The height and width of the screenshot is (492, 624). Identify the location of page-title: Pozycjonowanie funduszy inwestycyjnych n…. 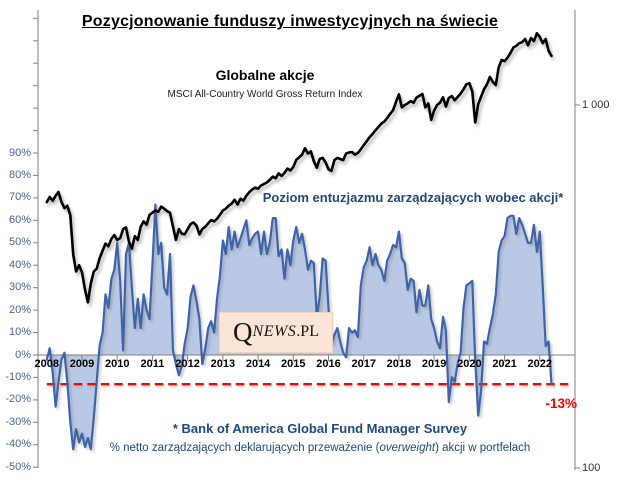
(290, 21).